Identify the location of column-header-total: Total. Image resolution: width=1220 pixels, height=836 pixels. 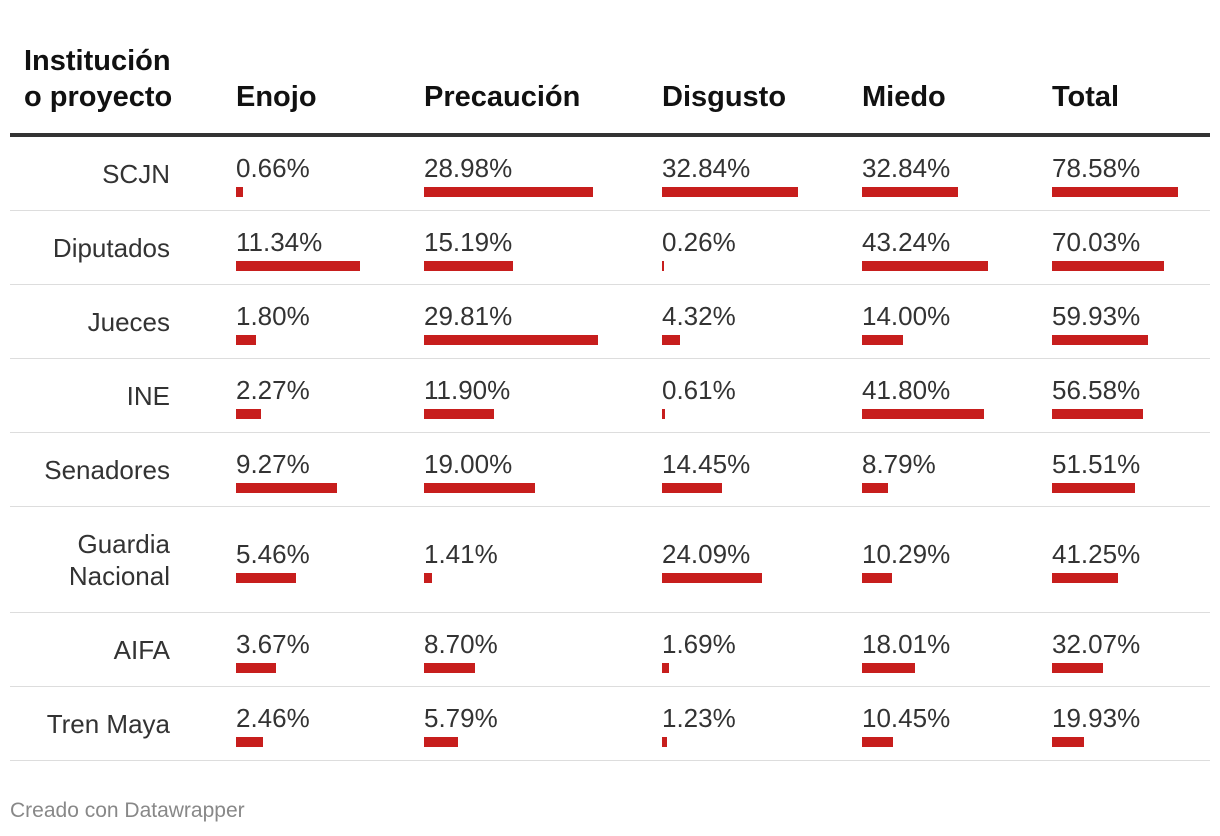
(1086, 97).